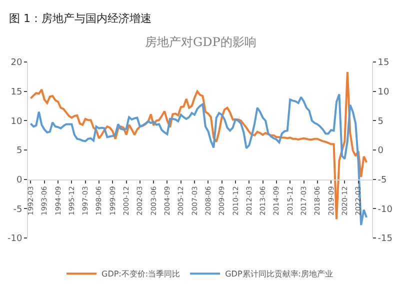 The width and height of the screenshot is (400, 300). What do you see at coordinates (19, 180) in the screenshot?
I see `y-tick-label: 0` at bounding box center [19, 180].